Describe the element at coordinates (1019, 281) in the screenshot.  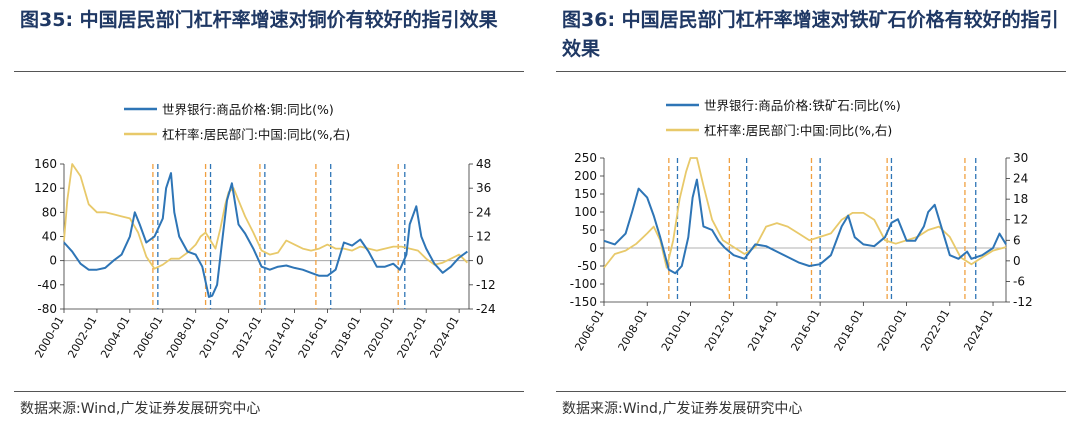
I see `right-tick-label: -6` at that location.